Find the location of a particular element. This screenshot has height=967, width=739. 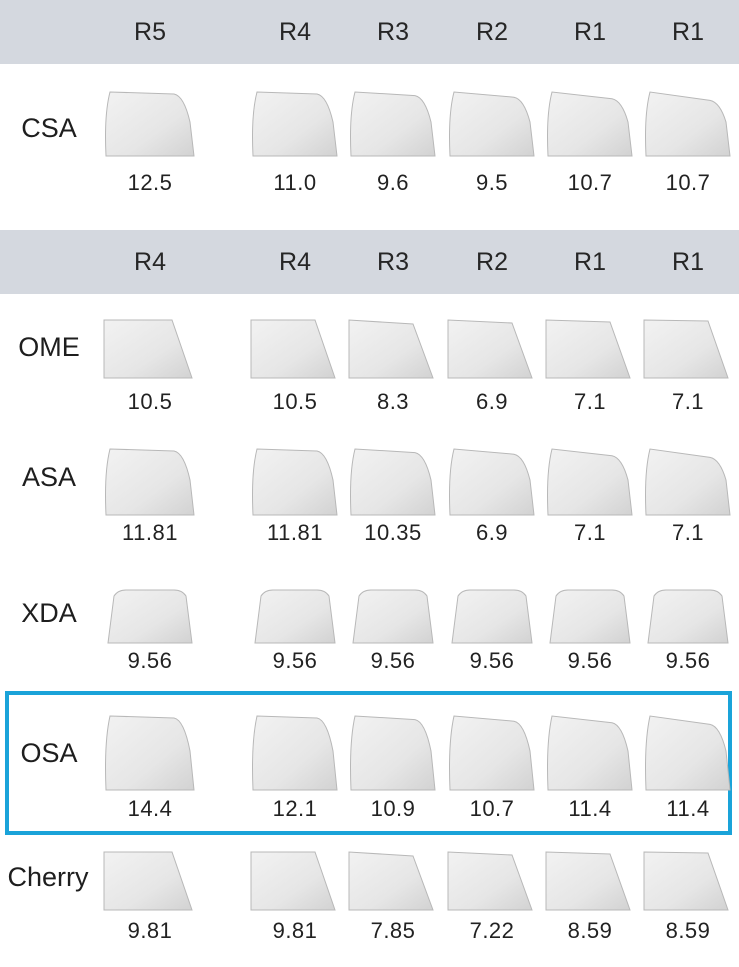

keycap-height-value: 9.6 is located at coordinates (393, 182).